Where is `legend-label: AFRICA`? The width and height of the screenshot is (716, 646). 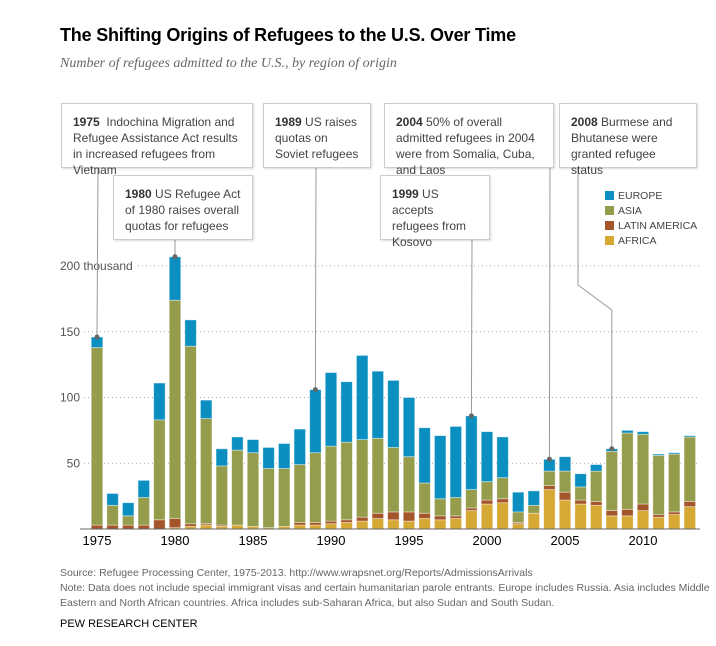
legend-label: AFRICA is located at coordinates (637, 240).